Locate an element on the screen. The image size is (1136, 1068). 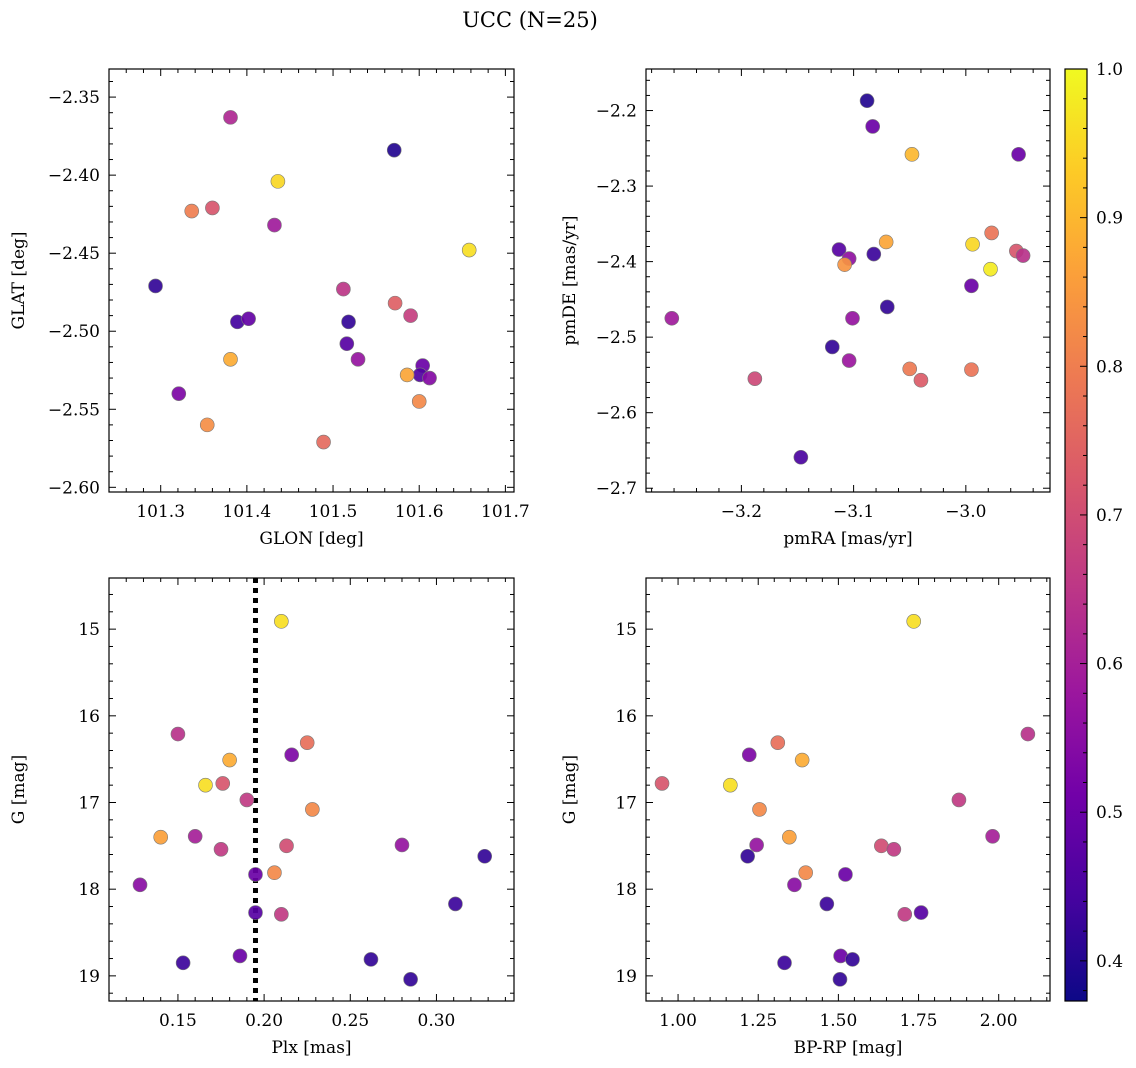
x-tick-label: 101.5 is located at coordinates (333, 512).